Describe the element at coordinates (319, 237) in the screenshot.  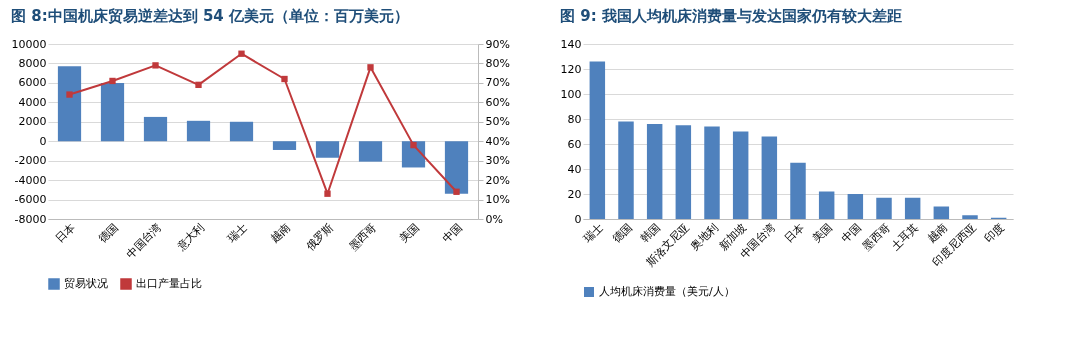
I see `x-tick-label: 俄罗斯` at that location.